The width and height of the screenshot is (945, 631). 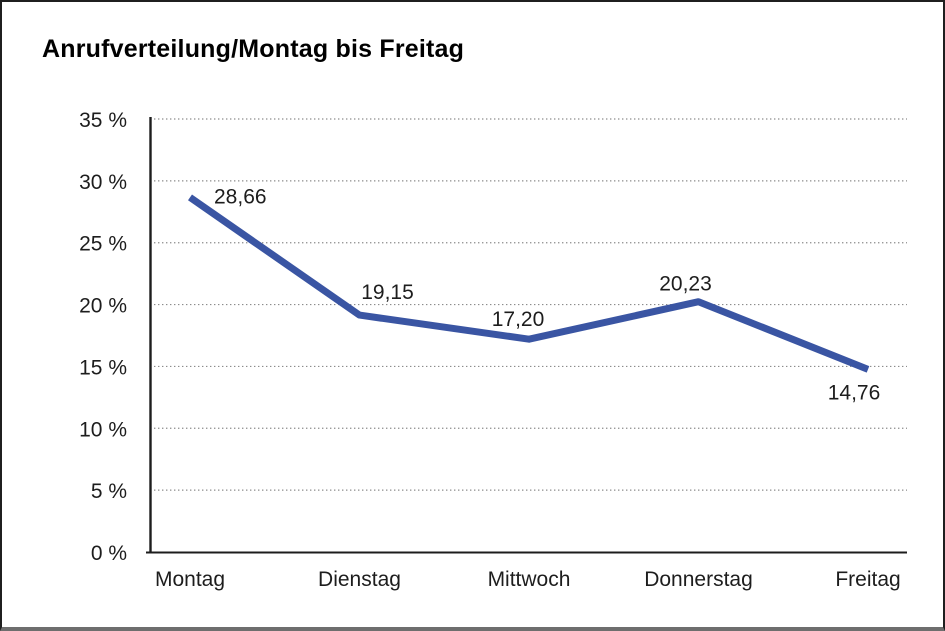 What do you see at coordinates (240, 196) in the screenshot?
I see `data-point-label: 28,66` at bounding box center [240, 196].